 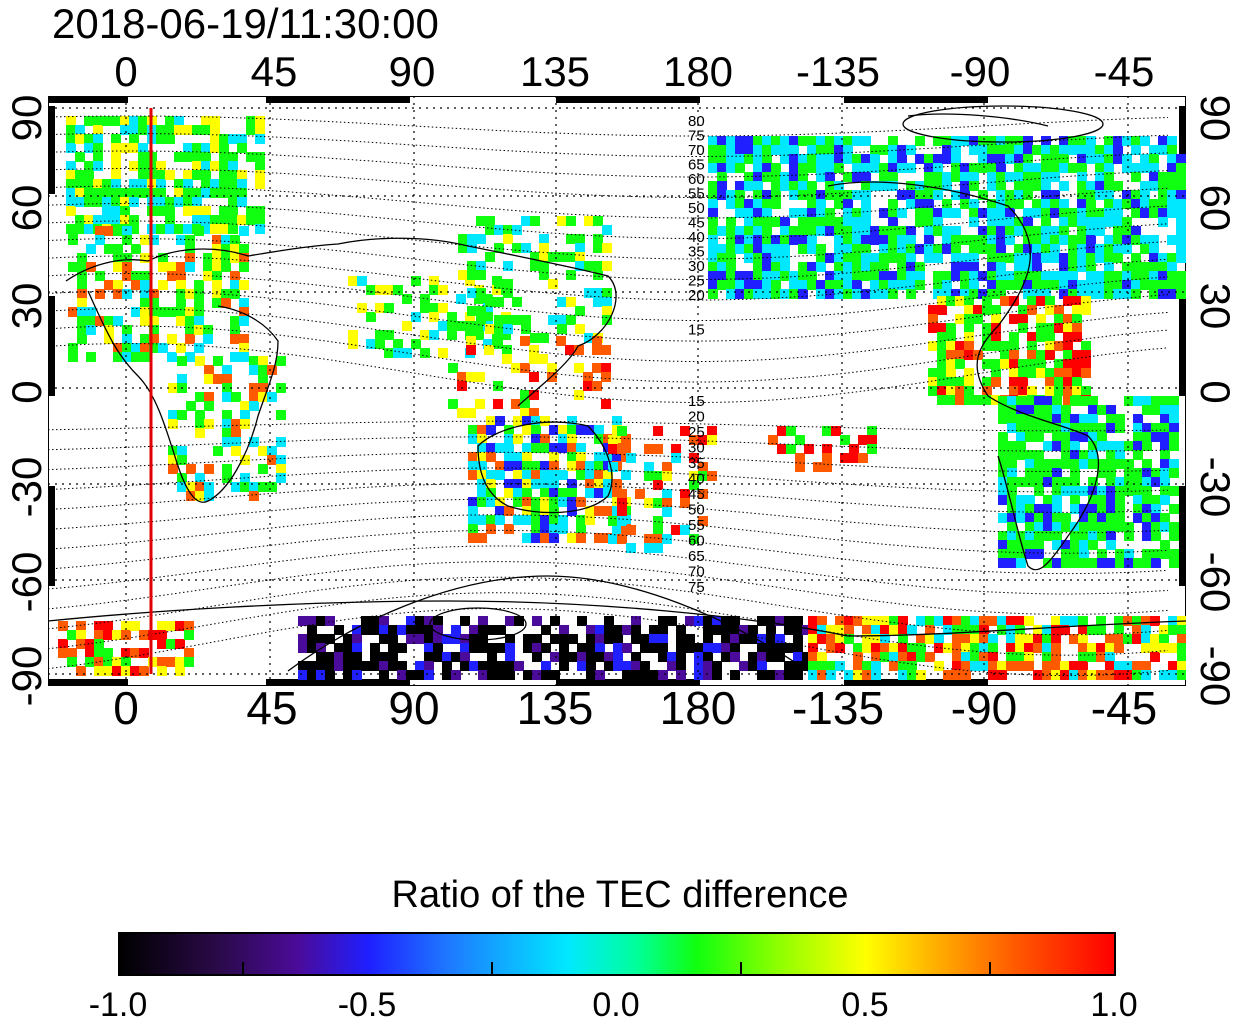 I want to click on colorbar, so click(x=617, y=954).